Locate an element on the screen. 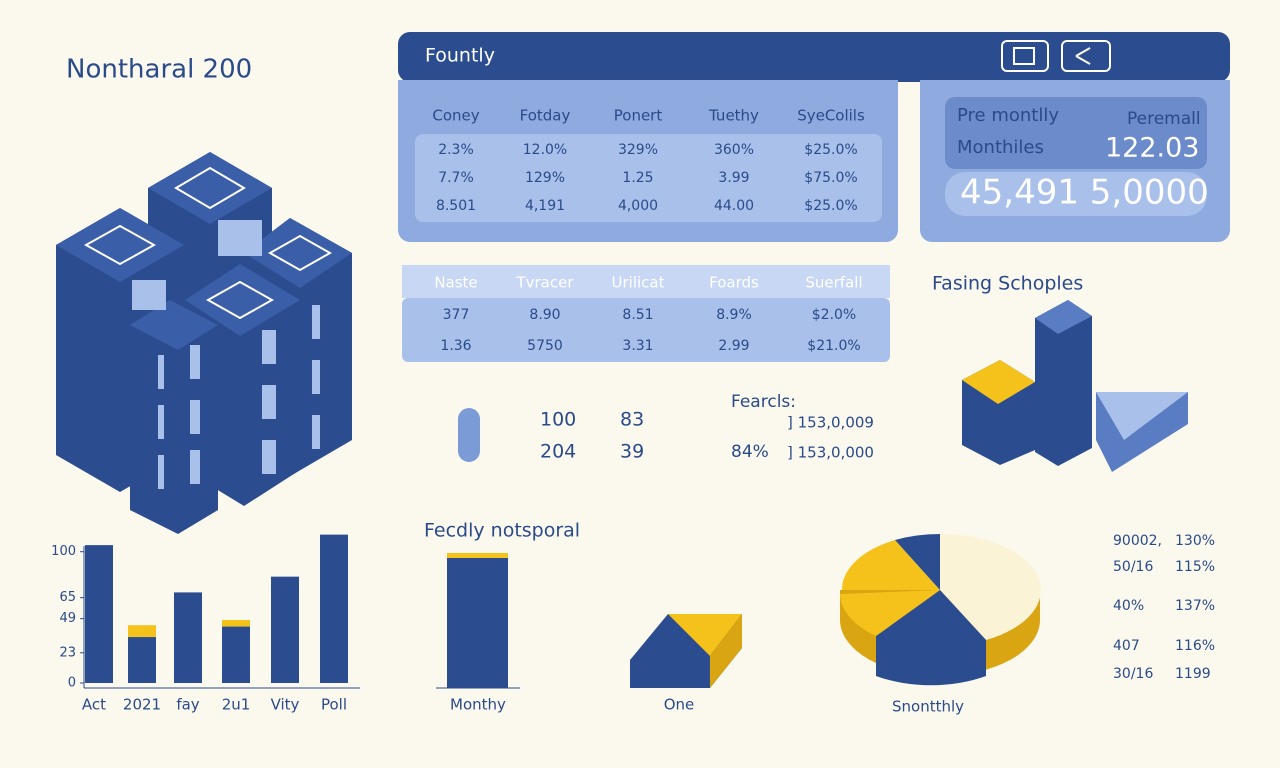  list-item: 40% is located at coordinates (1128, 606).